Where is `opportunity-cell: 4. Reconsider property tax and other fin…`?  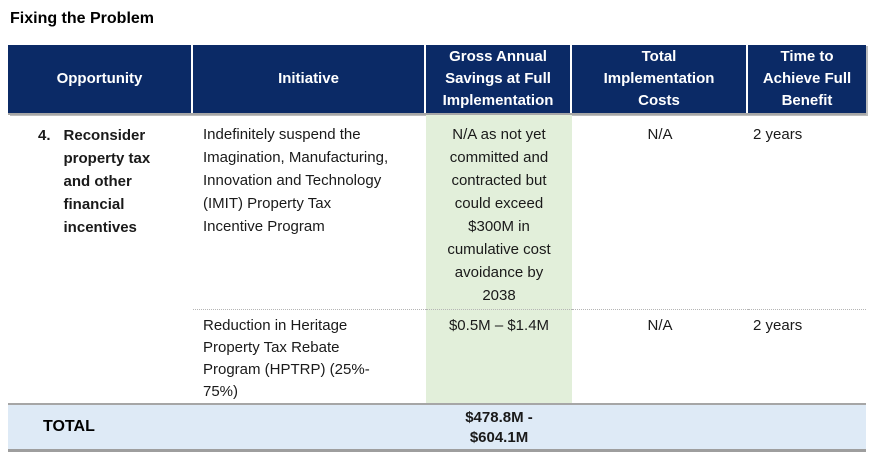 opportunity-cell: 4. Reconsider property tax and other fin… is located at coordinates (100, 212).